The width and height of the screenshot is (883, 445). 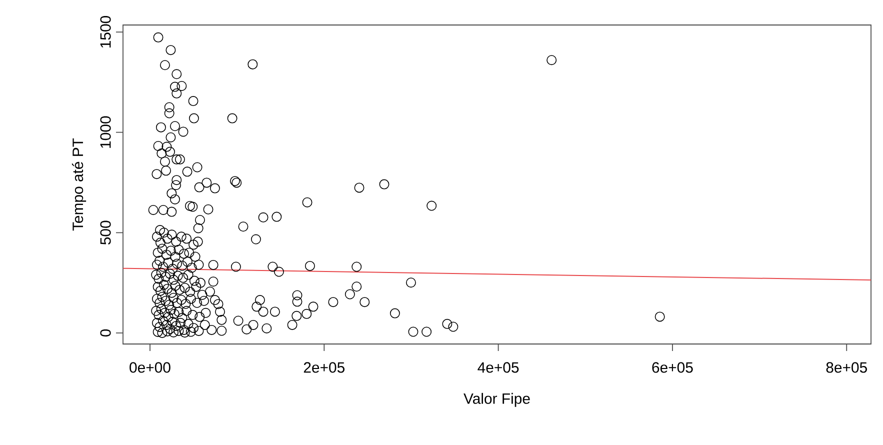 I want to click on y-tick-label: 1500, so click(x=105, y=32).